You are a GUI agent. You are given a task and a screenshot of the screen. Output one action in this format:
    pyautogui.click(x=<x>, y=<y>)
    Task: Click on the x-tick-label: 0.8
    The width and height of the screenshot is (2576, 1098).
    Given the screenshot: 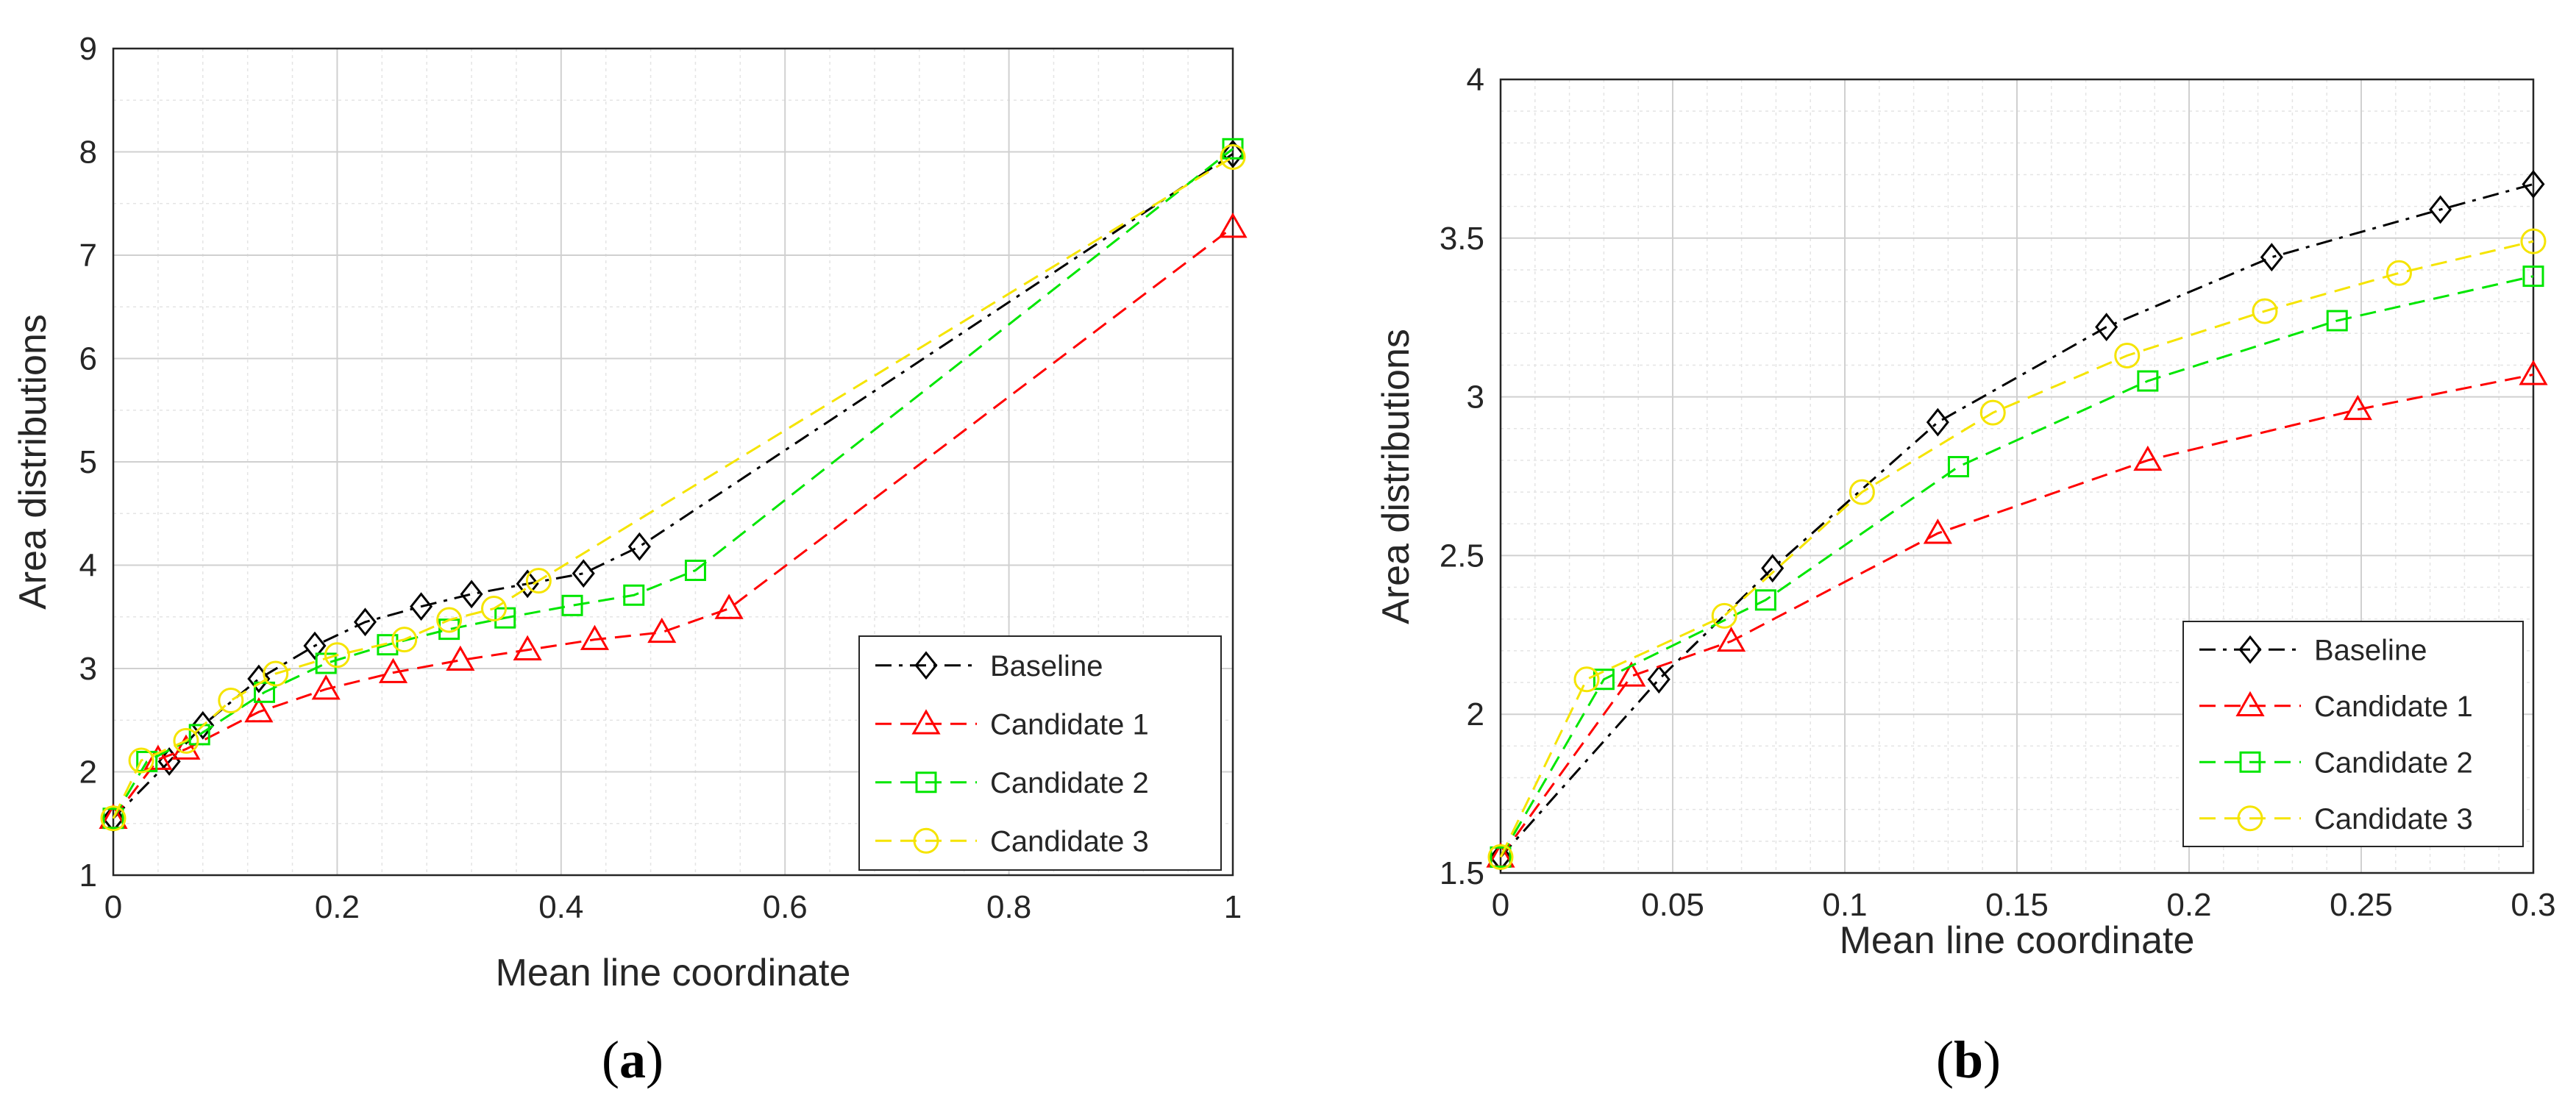 What is the action you would take?
    pyautogui.click(x=1008, y=907)
    